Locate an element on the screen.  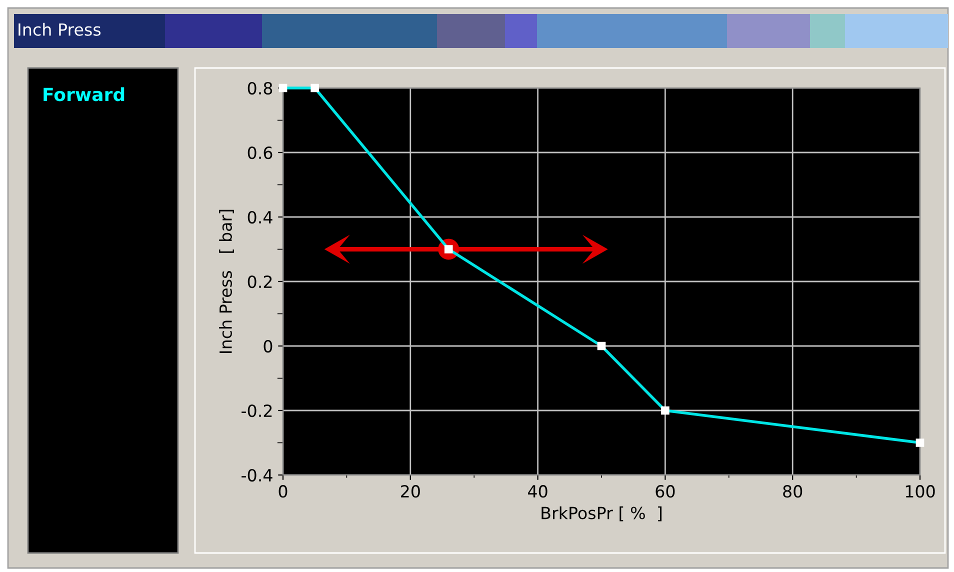
y-tick-label: 0.2 is located at coordinates (260, 281).